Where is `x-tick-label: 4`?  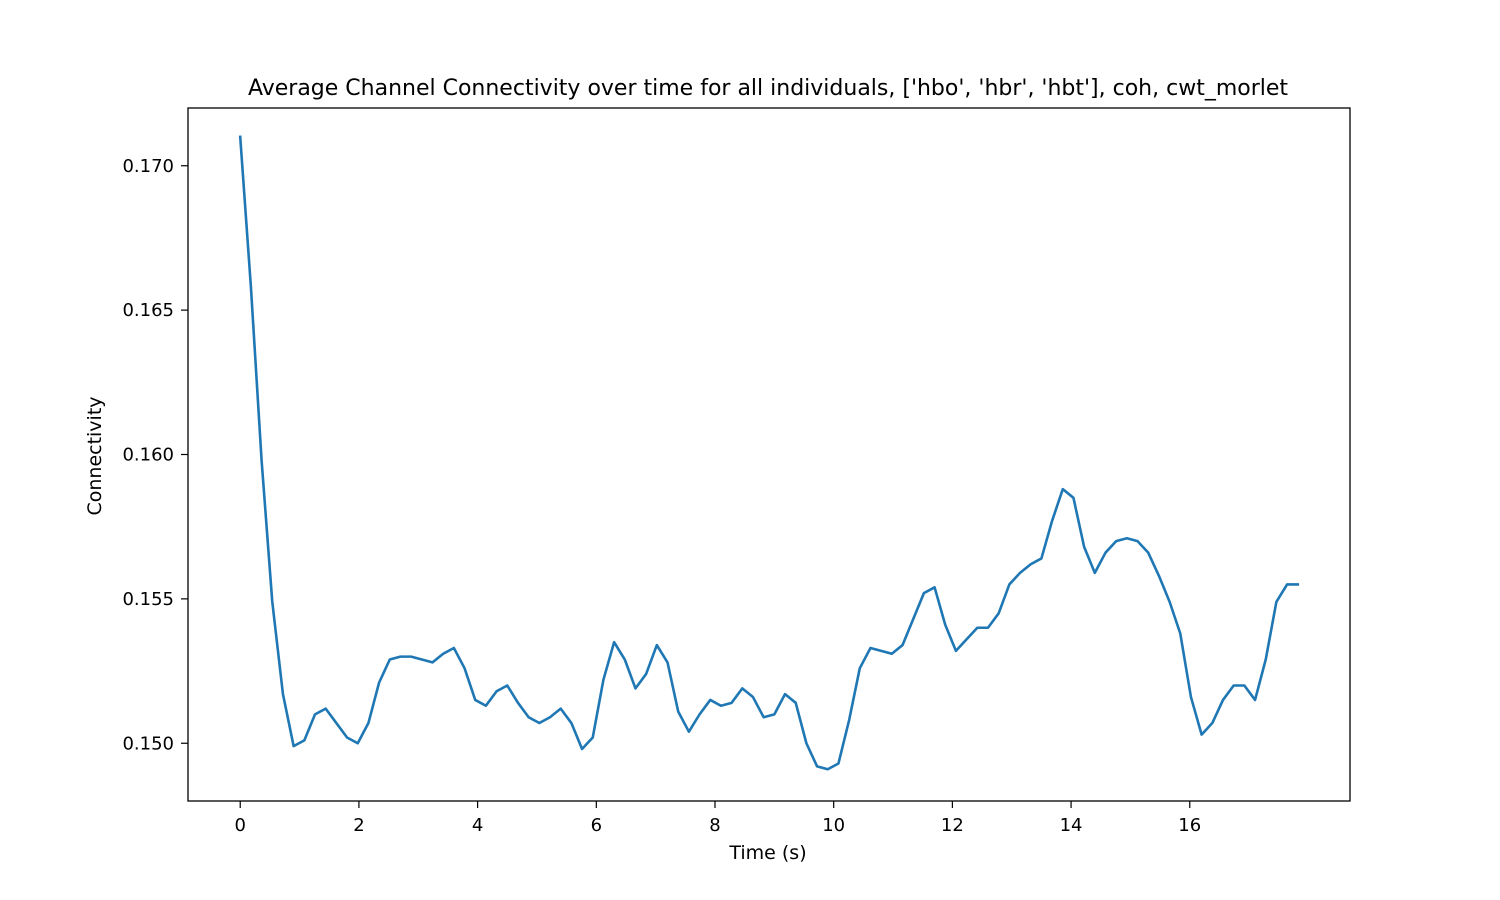 x-tick-label: 4 is located at coordinates (477, 825).